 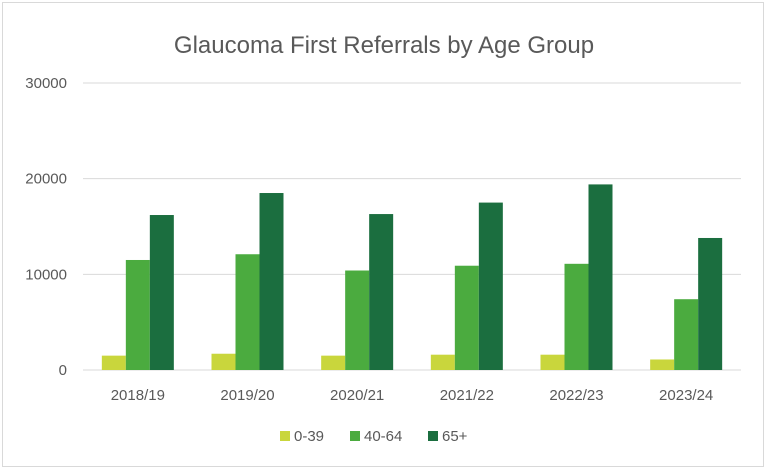 I want to click on bar-40-64-2018/19, so click(x=137, y=314).